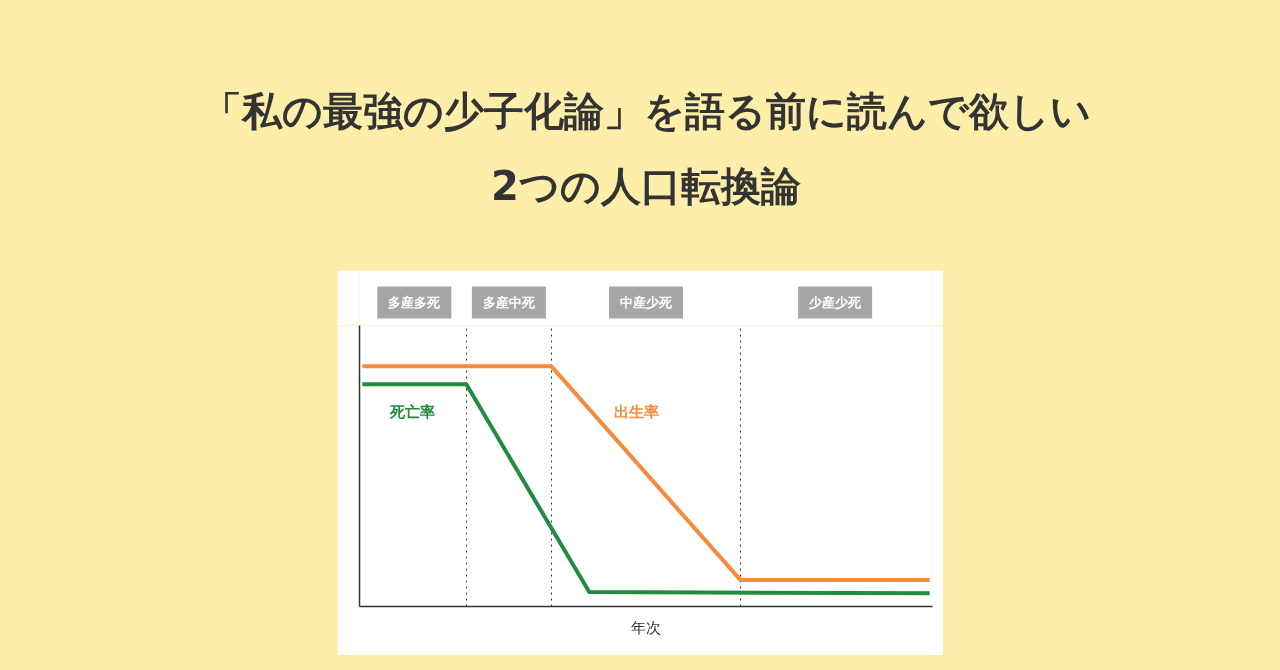 Image resolution: width=1280 pixels, height=670 pixels. Describe the element at coordinates (415, 302) in the screenshot. I see `text: 多産多死` at that location.